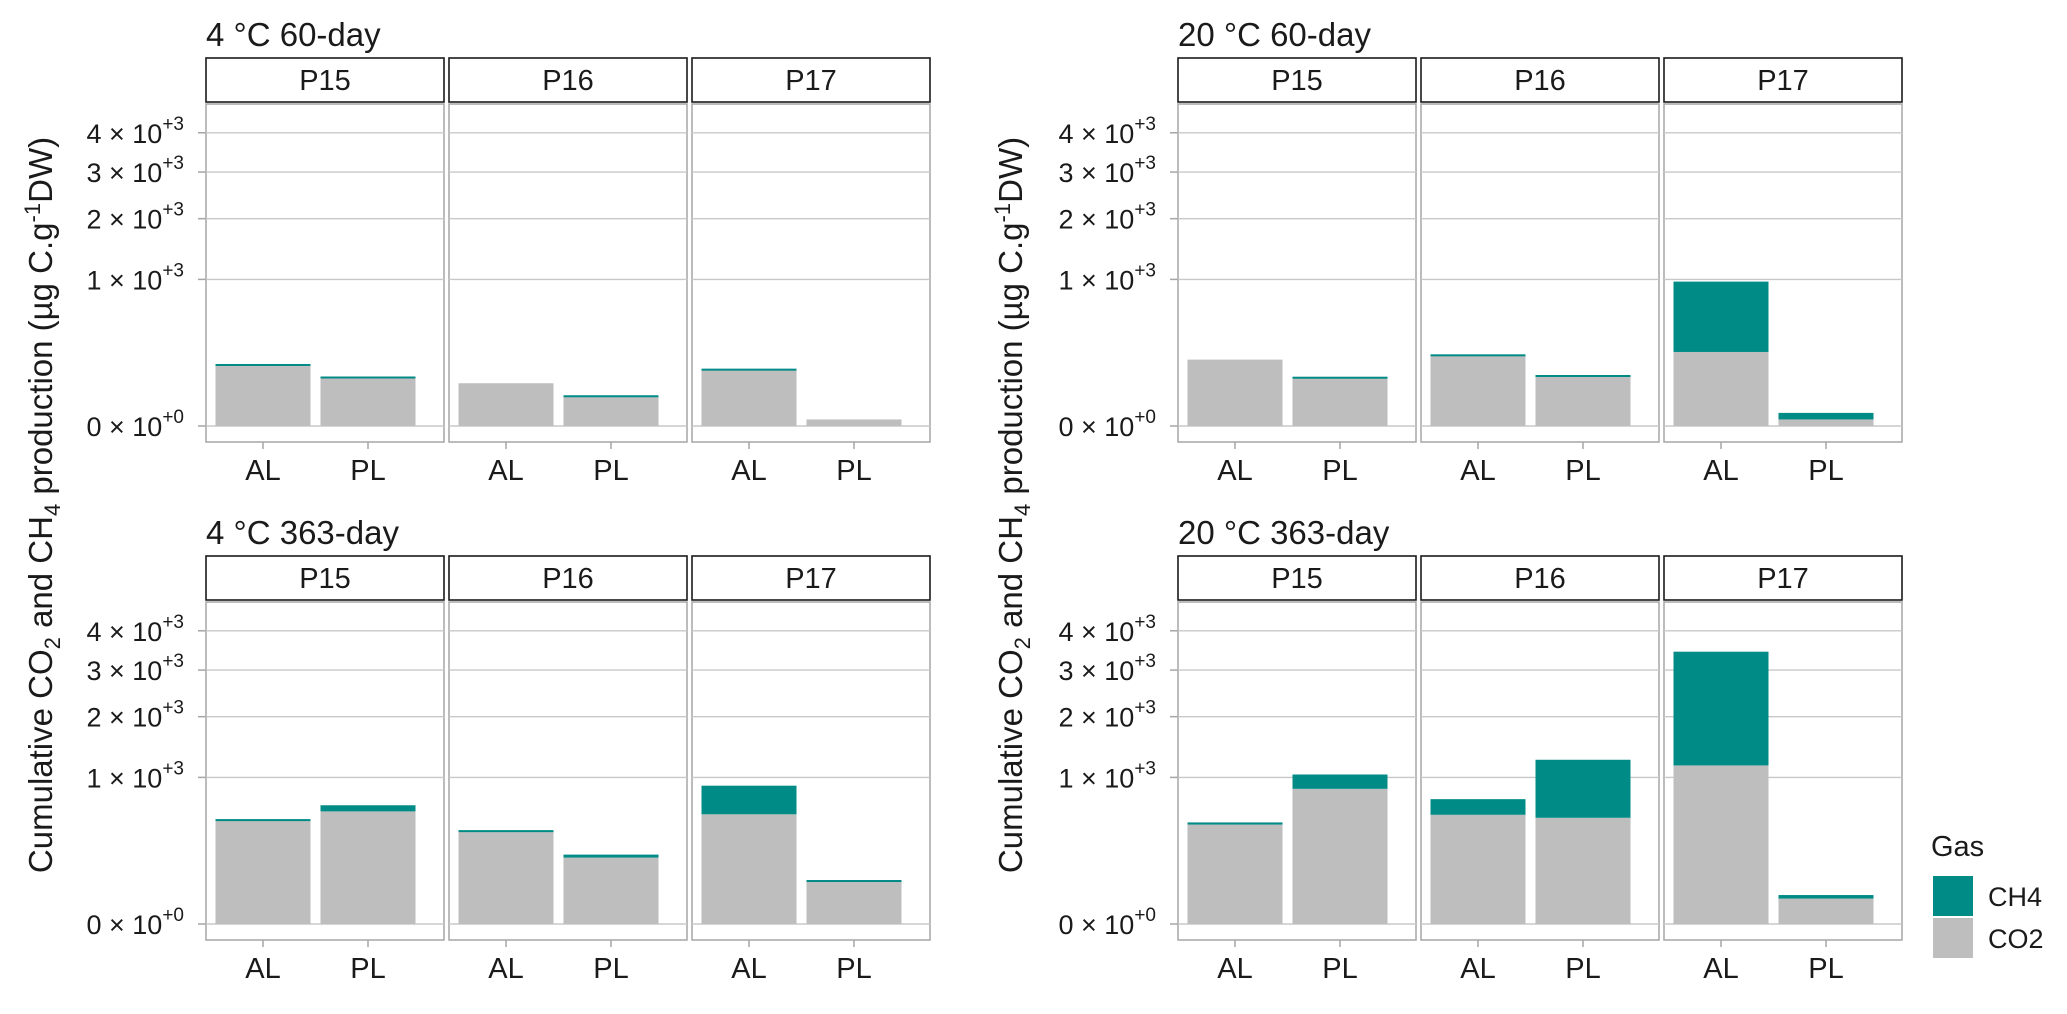 This screenshot has height=1014, width=2067. What do you see at coordinates (136, 922) in the screenshot?
I see `panel-3-ytick-0: 0 × 10+0` at bounding box center [136, 922].